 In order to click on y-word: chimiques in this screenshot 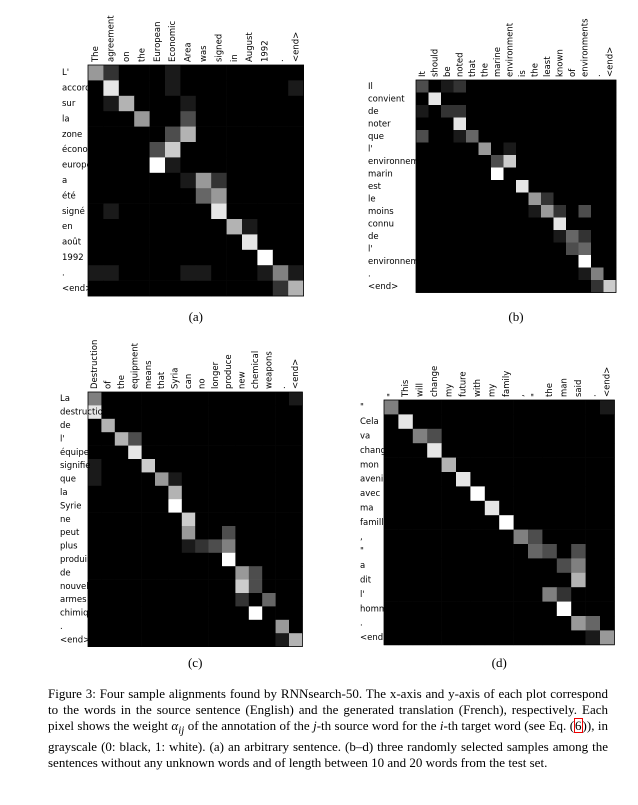, I will do `click(82, 614)`.